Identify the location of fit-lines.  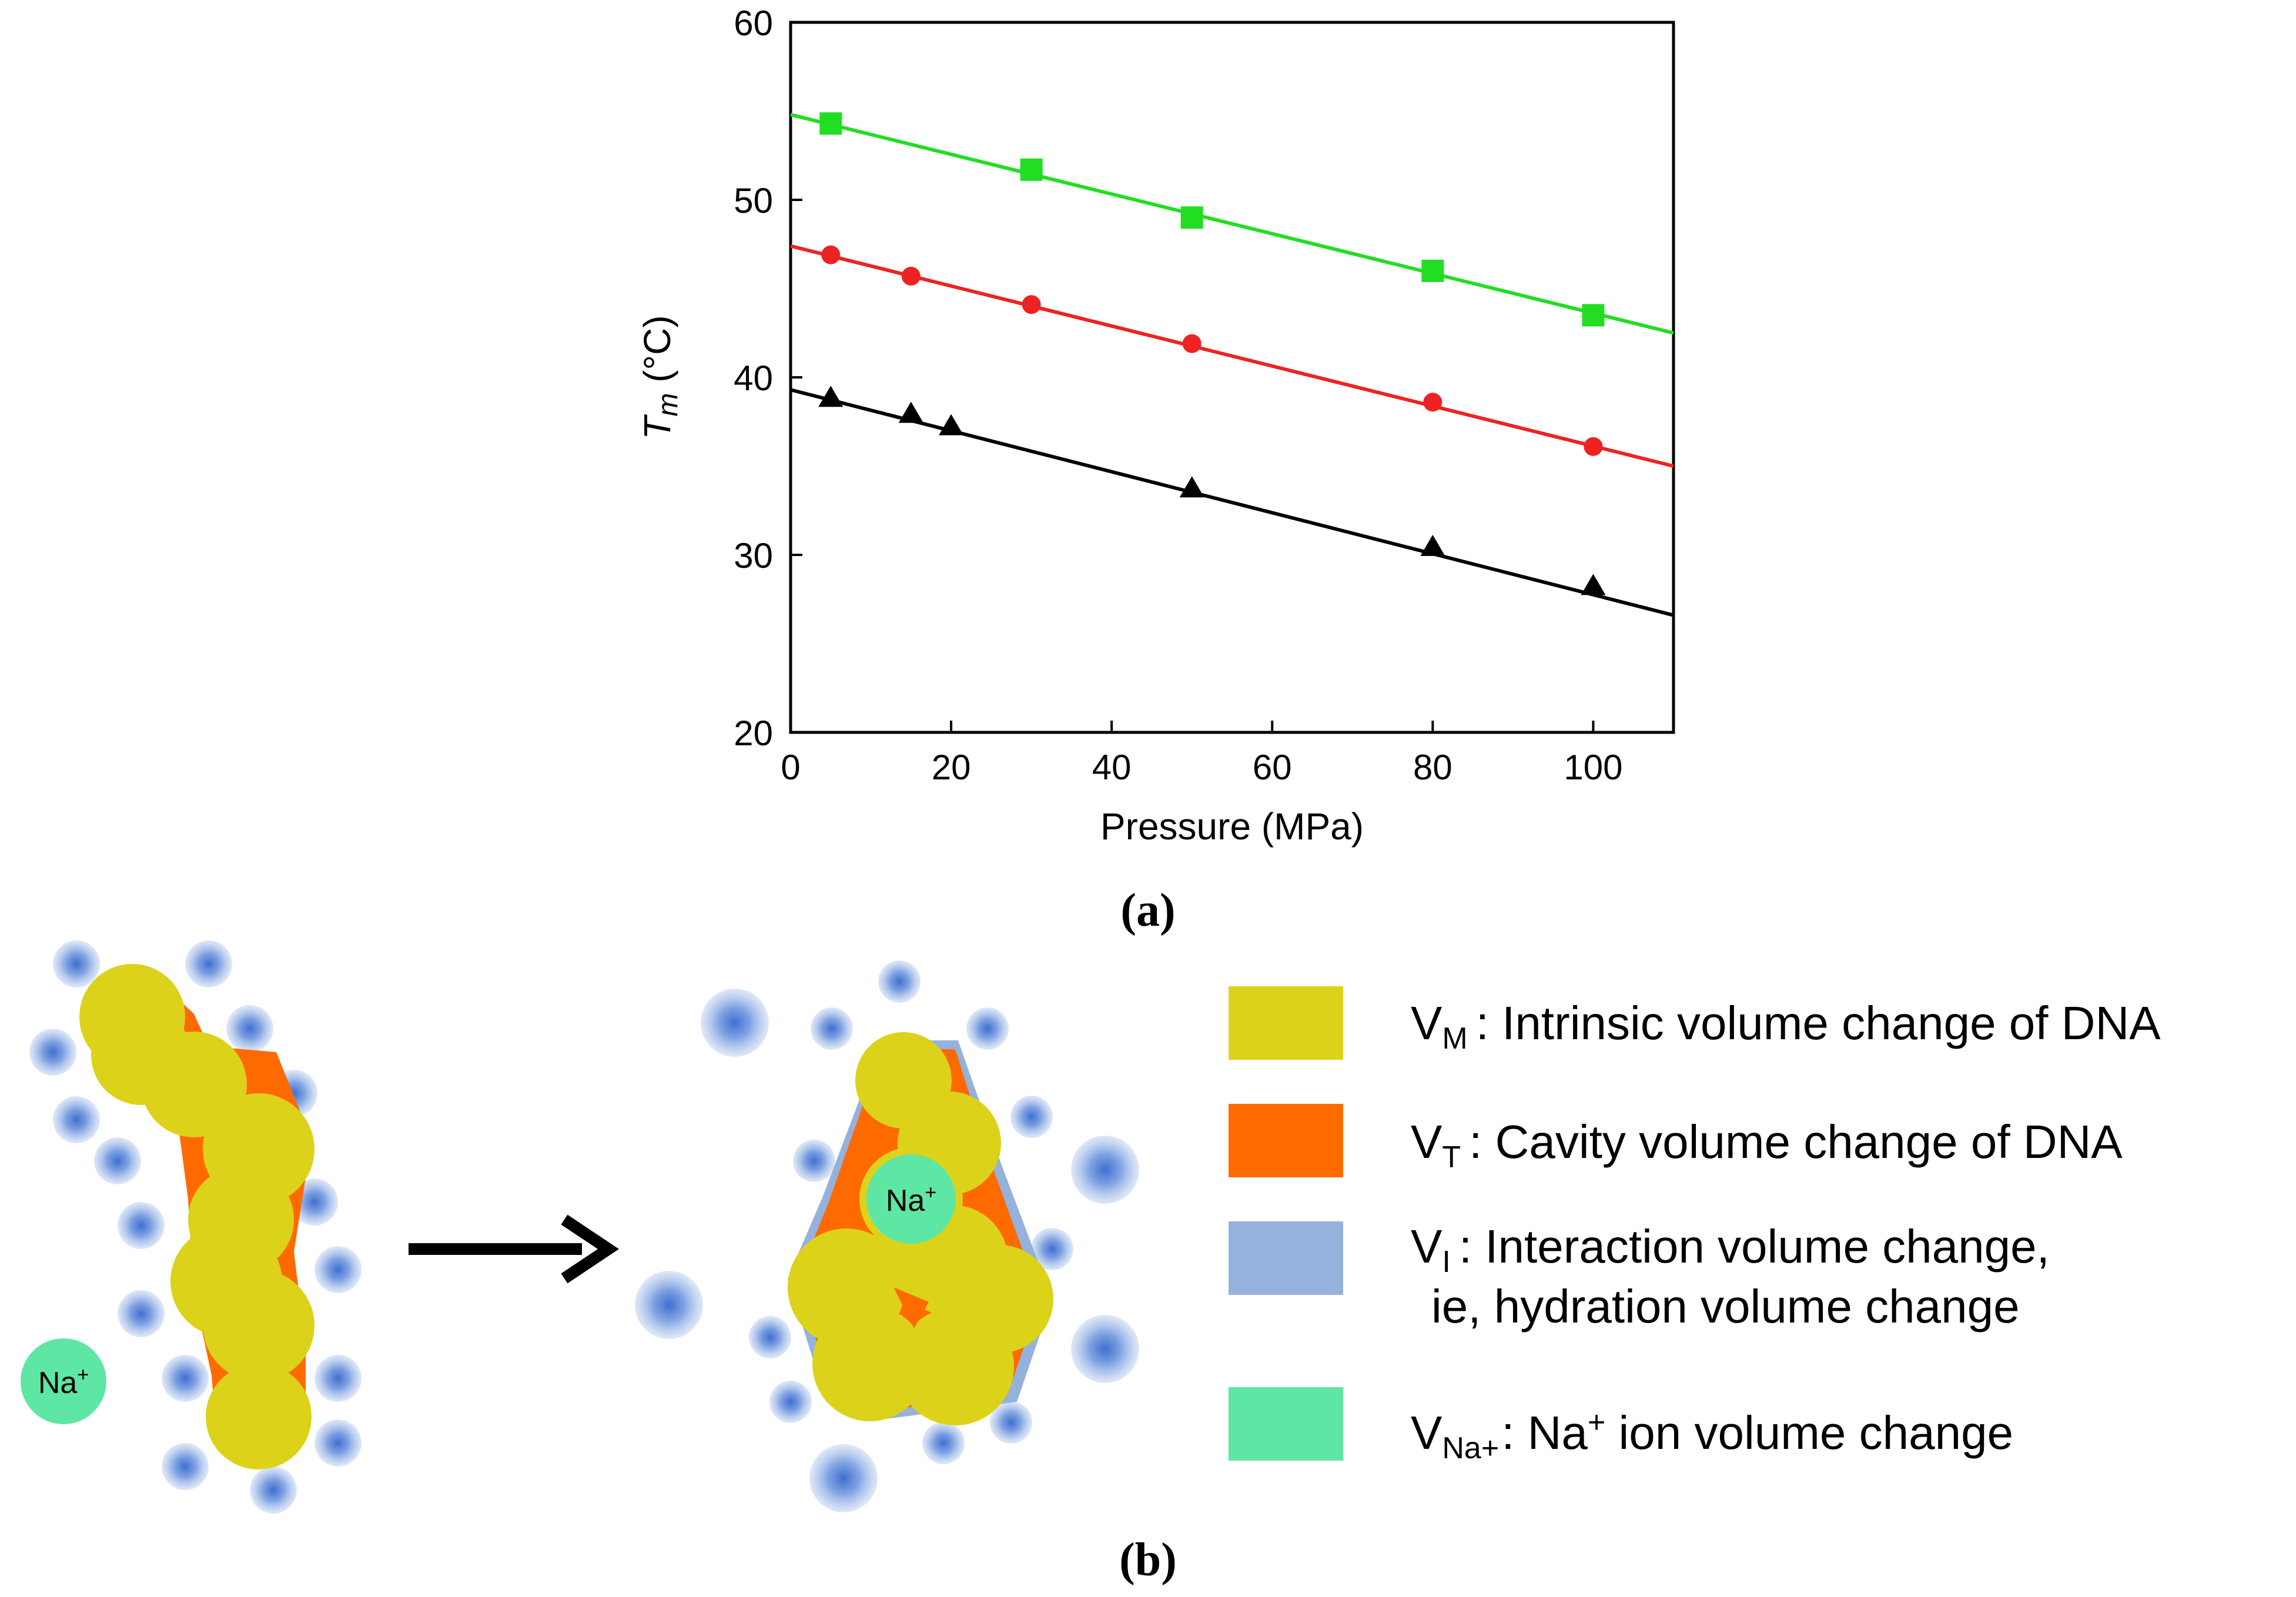
(1232, 365).